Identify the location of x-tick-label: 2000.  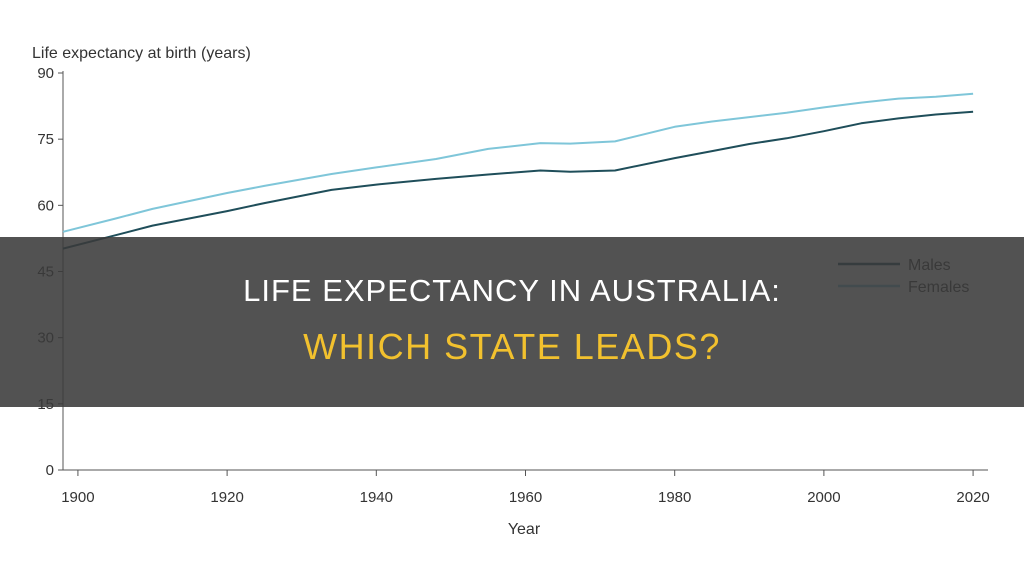
(823, 497).